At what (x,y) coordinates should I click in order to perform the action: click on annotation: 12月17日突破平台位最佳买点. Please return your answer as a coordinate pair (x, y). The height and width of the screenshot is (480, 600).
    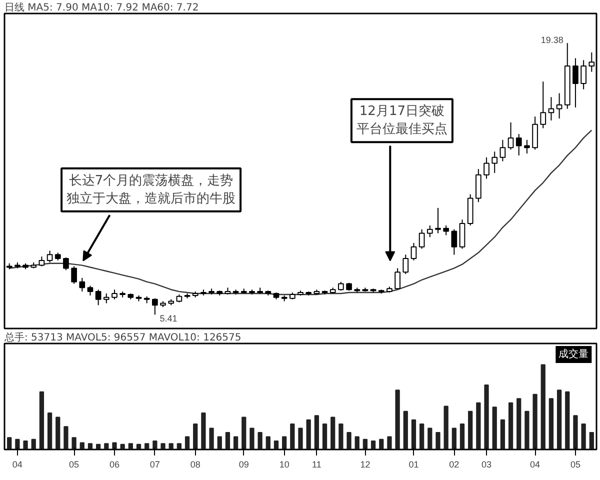
    Looking at the image, I should click on (402, 121).